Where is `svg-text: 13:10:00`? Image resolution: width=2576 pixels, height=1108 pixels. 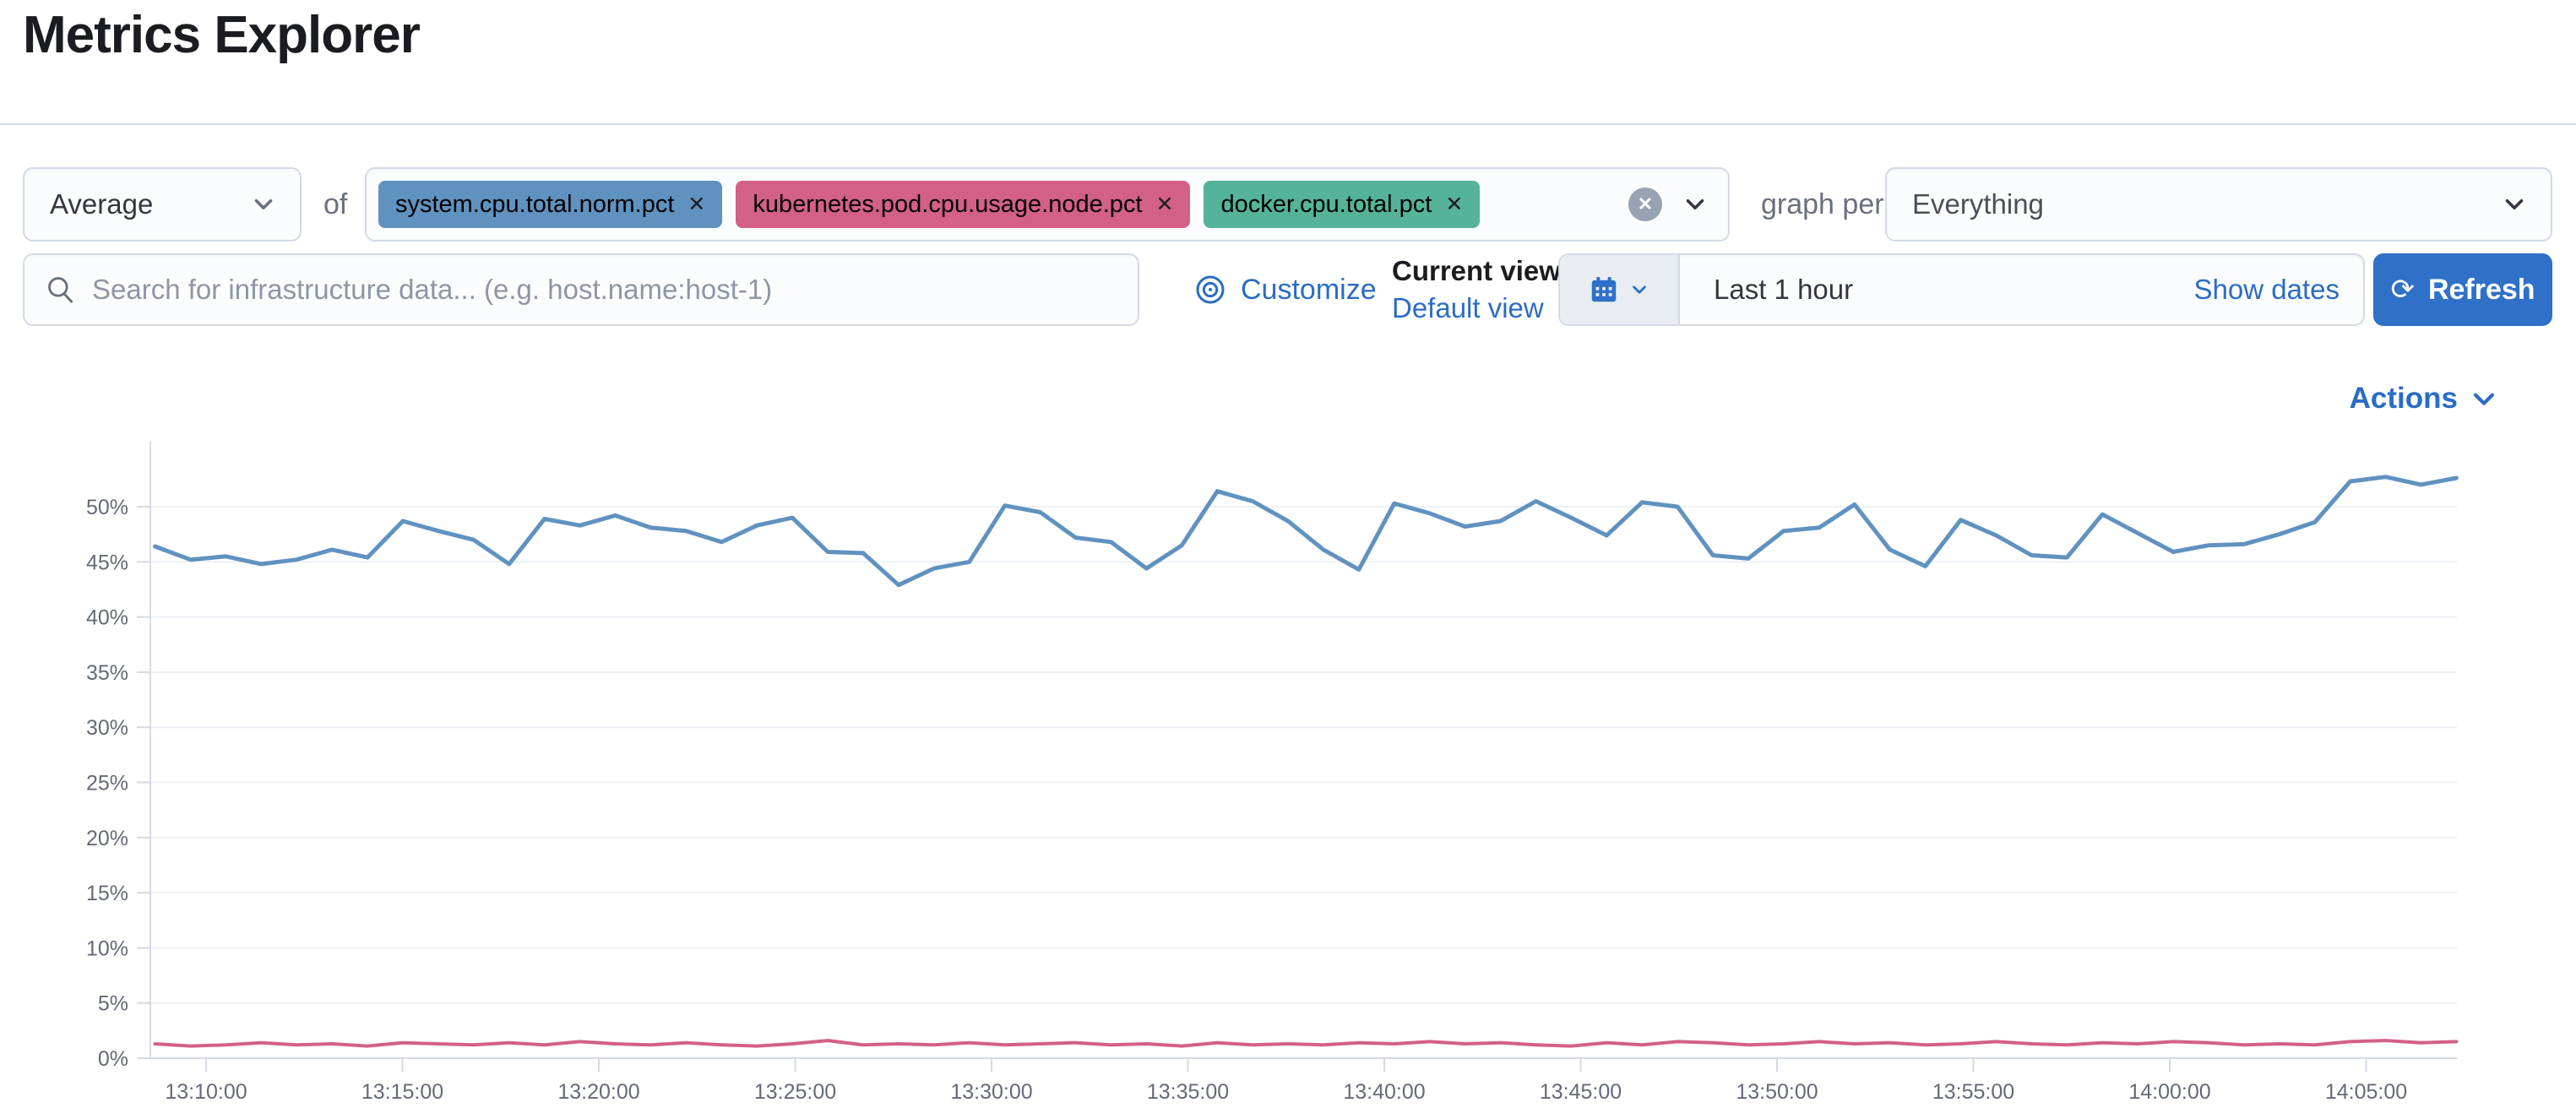
svg-text: 13:10:00 is located at coordinates (206, 1092).